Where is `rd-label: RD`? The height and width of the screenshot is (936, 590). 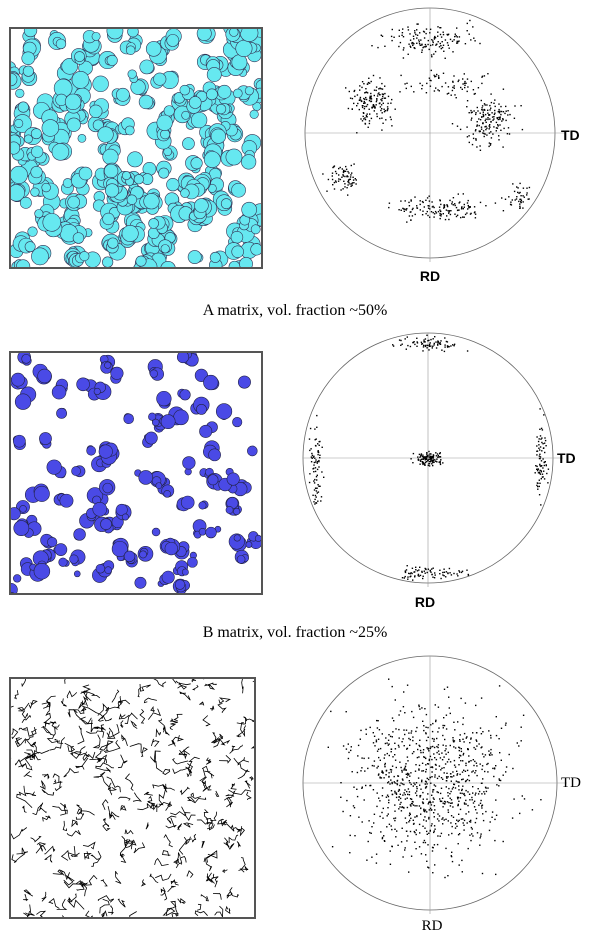 rd-label: RD is located at coordinates (432, 926).